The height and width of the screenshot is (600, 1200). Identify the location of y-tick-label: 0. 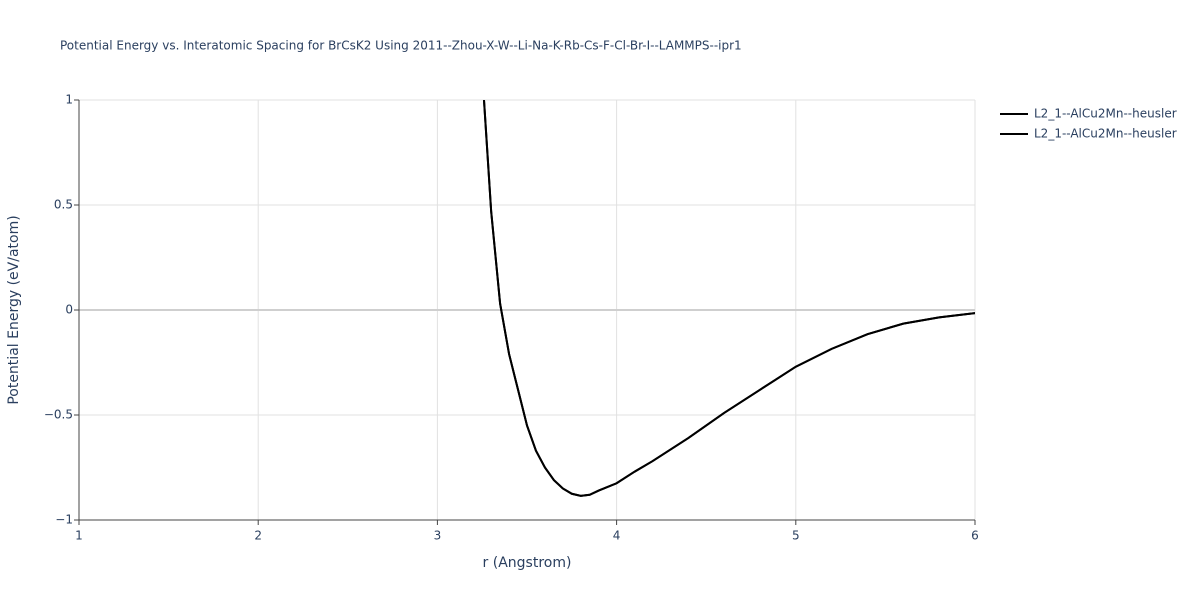
(69, 310).